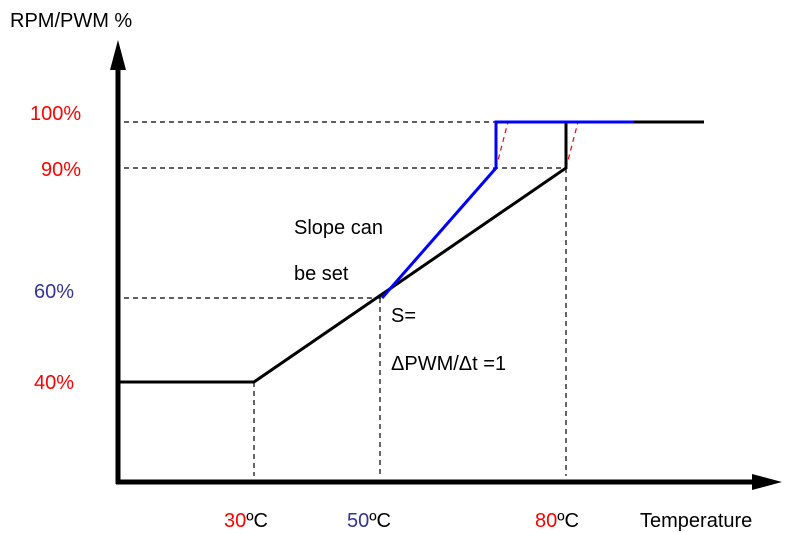  What do you see at coordinates (767, 482) in the screenshot?
I see `x-axis-arrowhead` at bounding box center [767, 482].